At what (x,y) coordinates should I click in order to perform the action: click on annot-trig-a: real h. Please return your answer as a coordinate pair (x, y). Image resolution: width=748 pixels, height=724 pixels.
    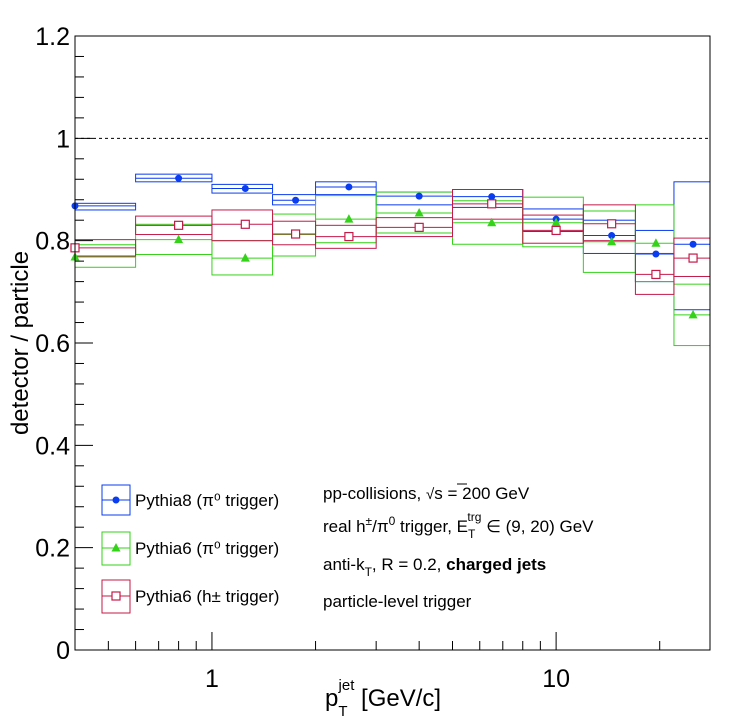
    Looking at the image, I should click on (344, 526).